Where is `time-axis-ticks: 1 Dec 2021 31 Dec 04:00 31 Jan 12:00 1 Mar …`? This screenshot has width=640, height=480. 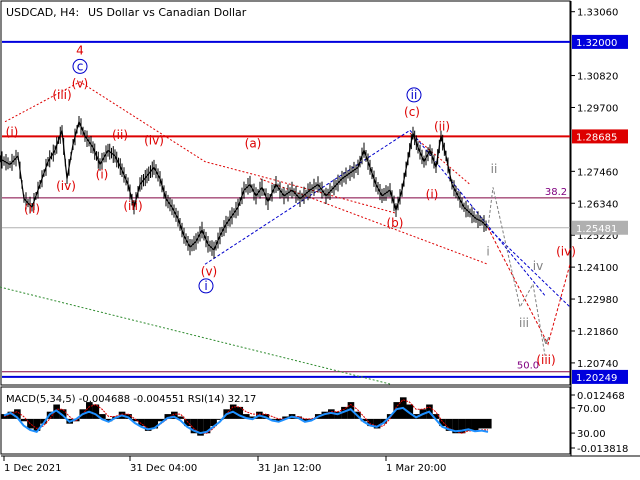 time-axis-ticks: 1 Dec 2021 31 Dec 04:00 31 Jan 12:00 1 Mar … is located at coordinates (320, 464).